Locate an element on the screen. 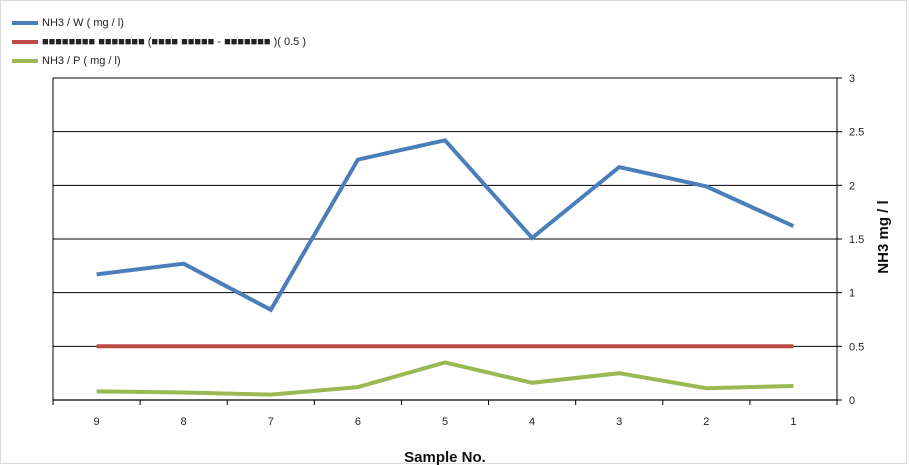 This screenshot has width=909, height=465. y-tick-label-3: 1.5 is located at coordinates (856, 240).